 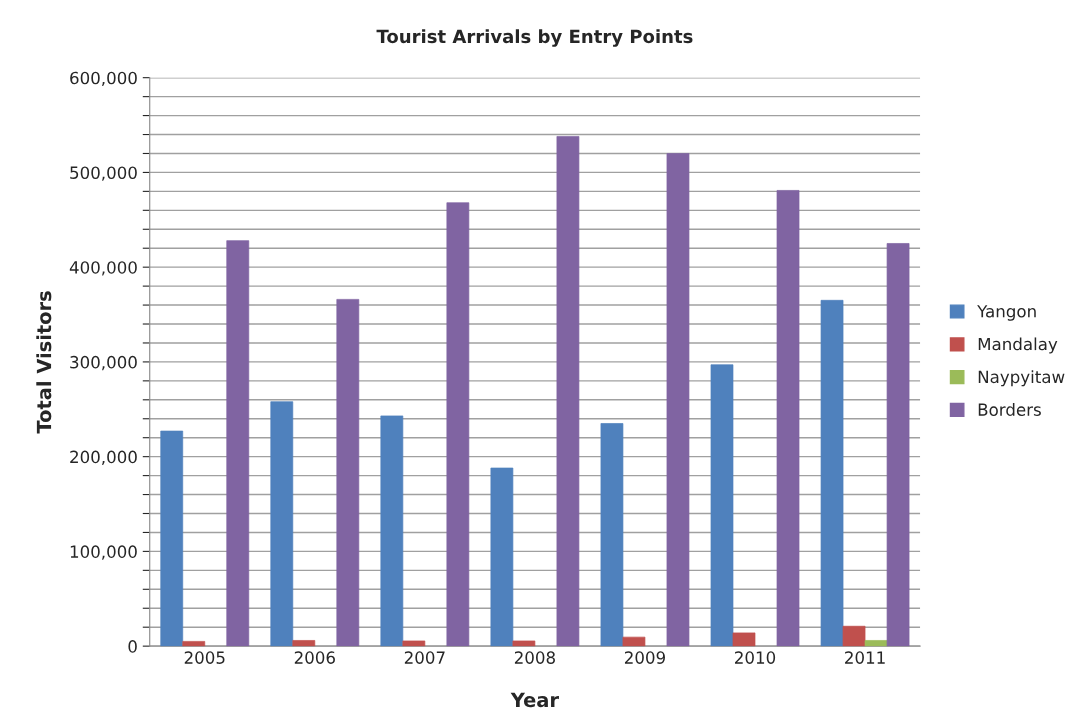 I want to click on x-tick-label: 2005, so click(x=204, y=657).